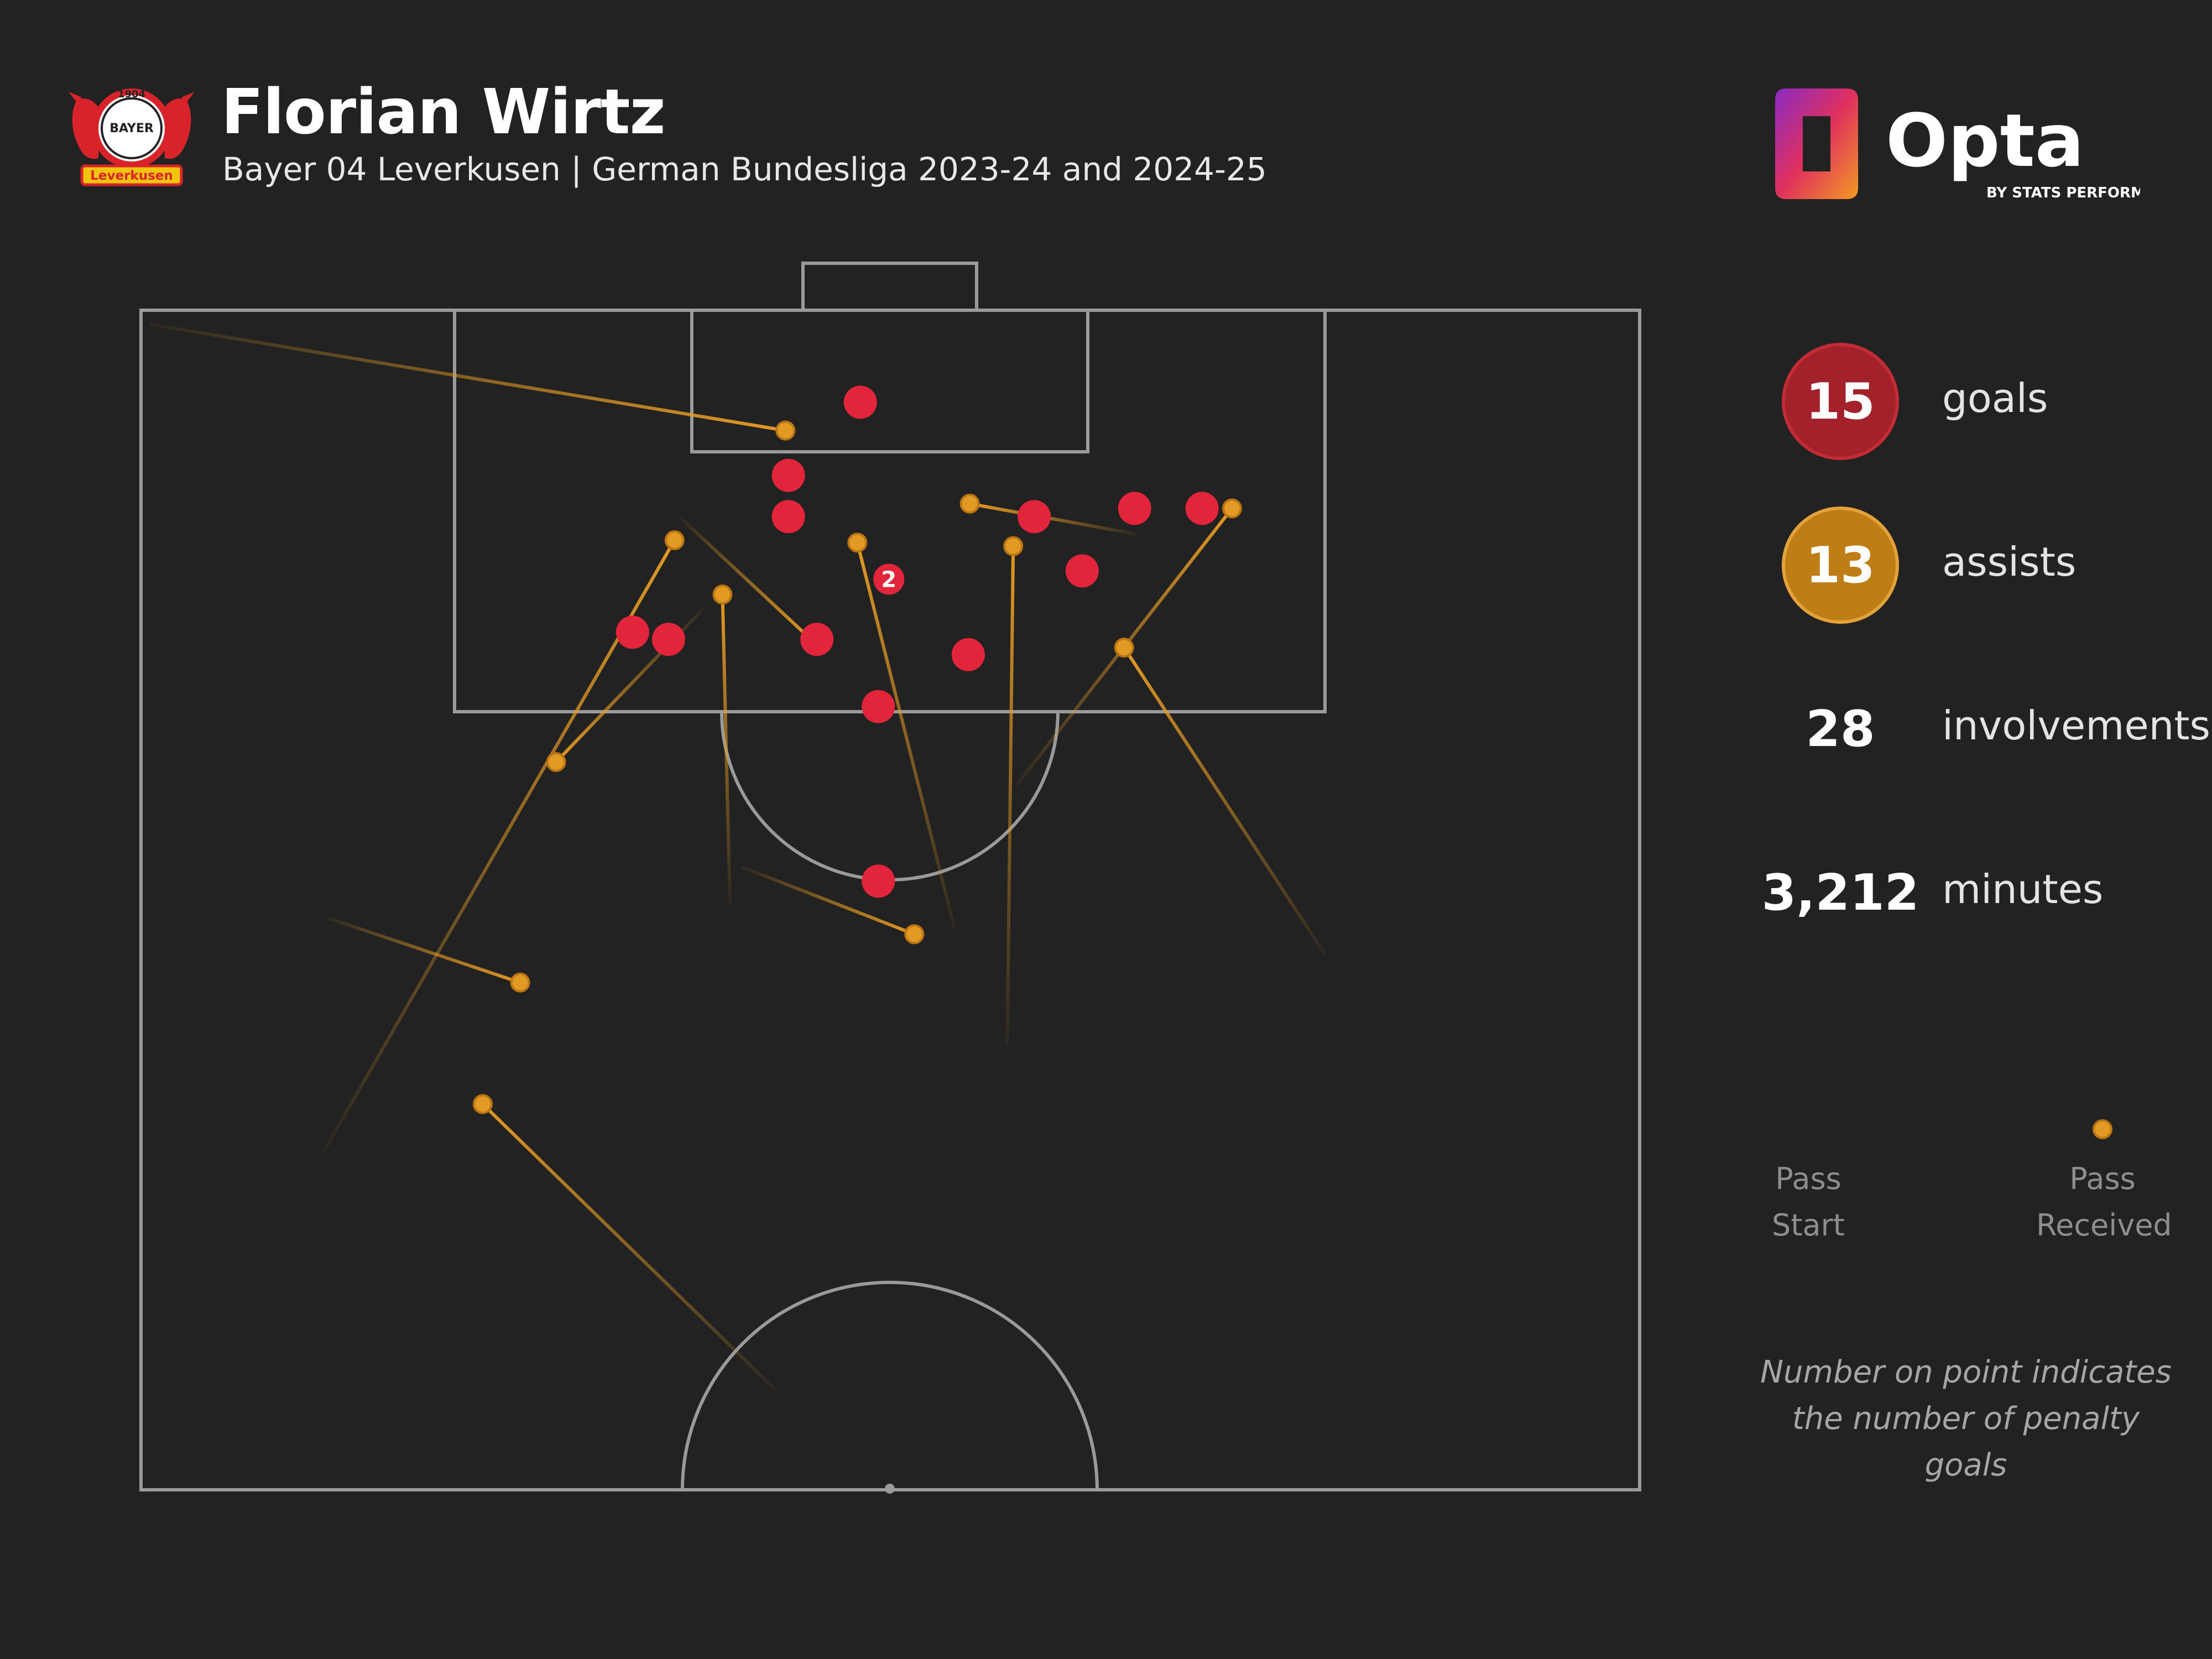 The image size is (2212, 1659). Describe the element at coordinates (890, 1489) in the screenshot. I see `center-spot` at that location.